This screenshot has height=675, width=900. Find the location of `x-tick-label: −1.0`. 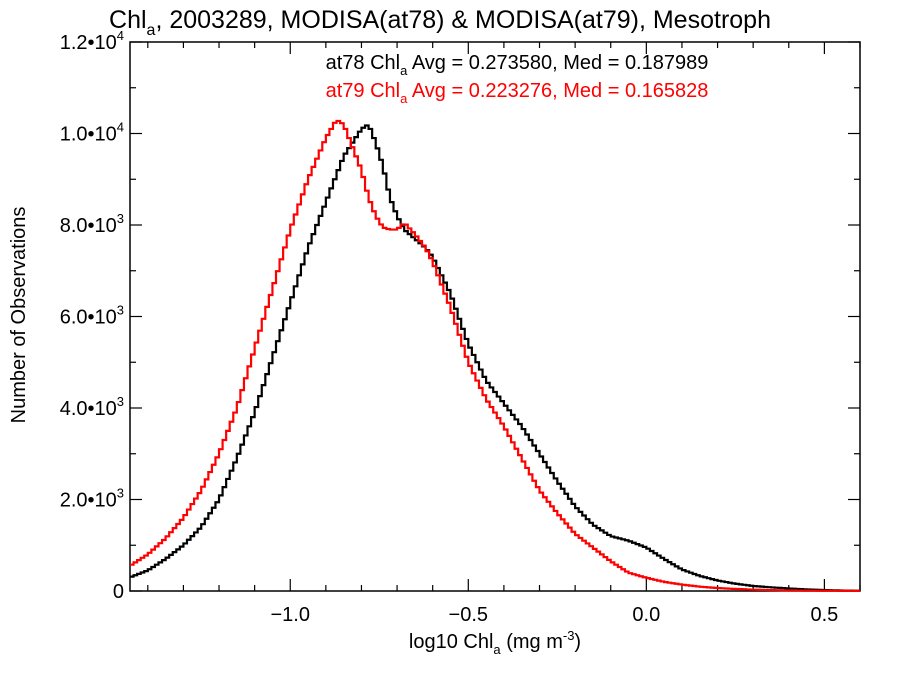

x-tick-label: −1.0 is located at coordinates (290, 615).